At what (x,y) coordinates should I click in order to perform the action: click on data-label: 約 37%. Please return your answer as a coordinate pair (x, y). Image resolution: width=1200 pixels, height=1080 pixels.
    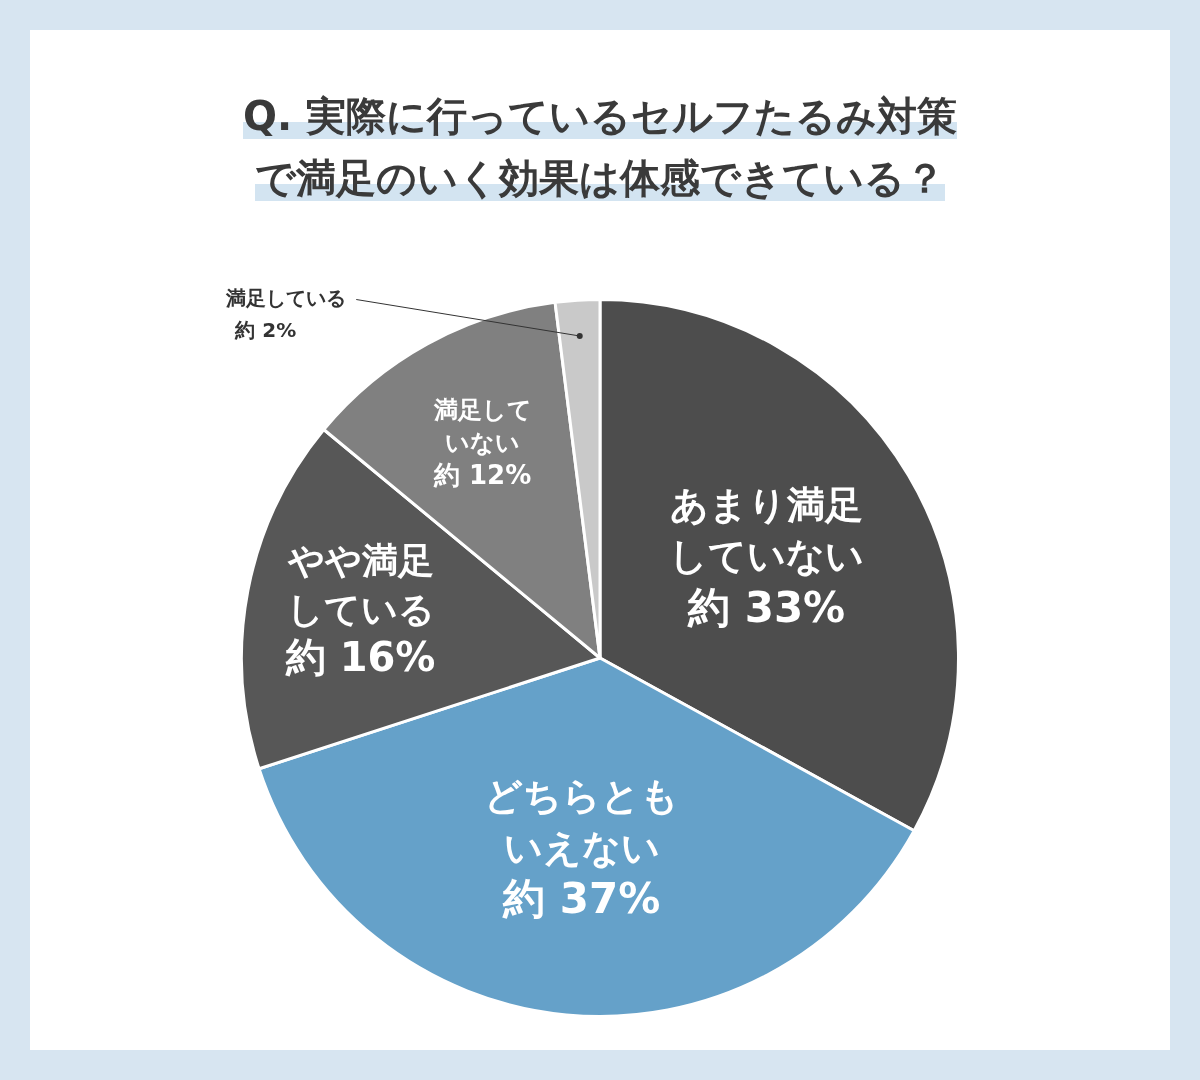
    Looking at the image, I should click on (581, 898).